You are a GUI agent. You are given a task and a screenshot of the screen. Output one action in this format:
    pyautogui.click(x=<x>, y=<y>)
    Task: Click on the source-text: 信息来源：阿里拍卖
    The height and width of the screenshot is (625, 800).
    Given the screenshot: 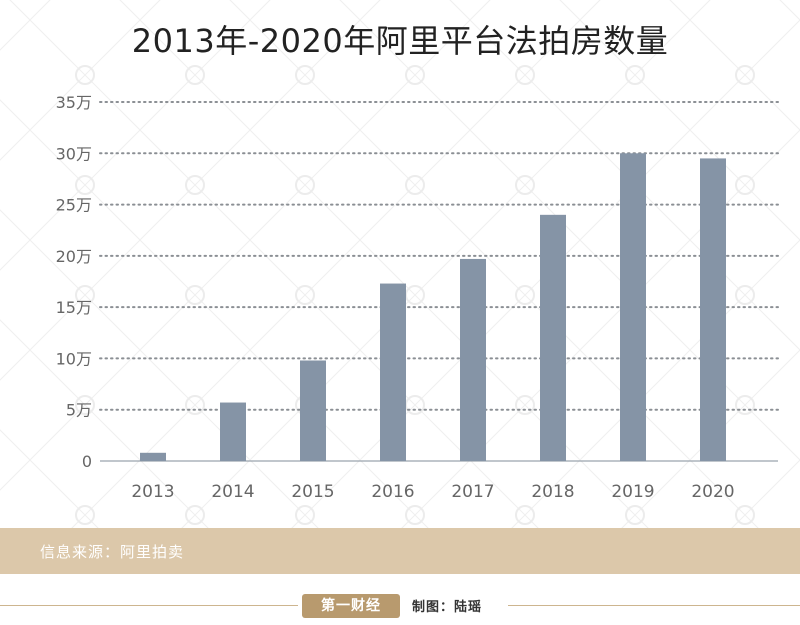 What is the action you would take?
    pyautogui.click(x=112, y=552)
    